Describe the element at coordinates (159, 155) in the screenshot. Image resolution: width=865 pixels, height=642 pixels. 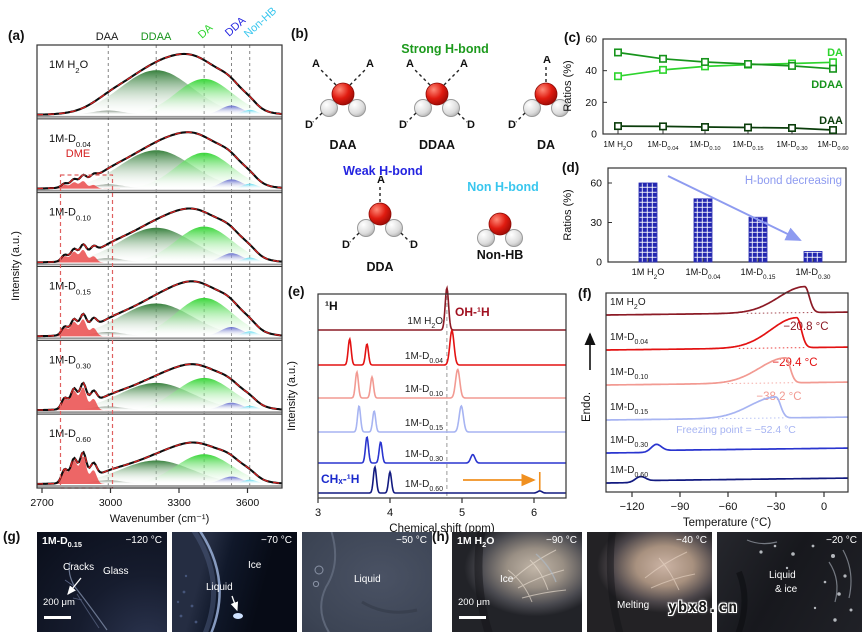
I see `spectrum-row-2: 1M-D0.04` at that location.